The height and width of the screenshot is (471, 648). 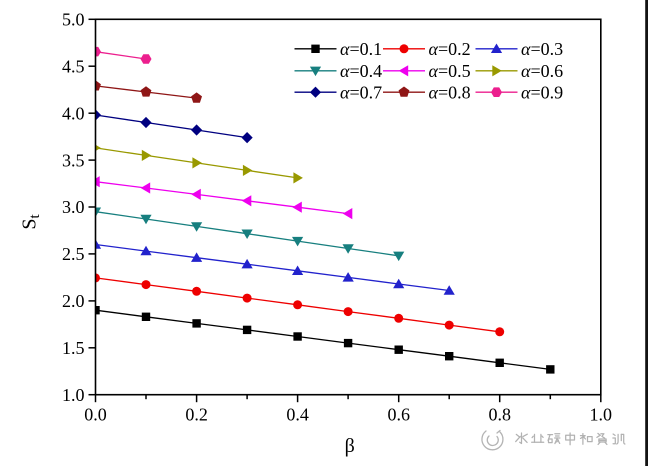 What do you see at coordinates (499, 415) in the screenshot?
I see `svg-text: 0.8` at bounding box center [499, 415].